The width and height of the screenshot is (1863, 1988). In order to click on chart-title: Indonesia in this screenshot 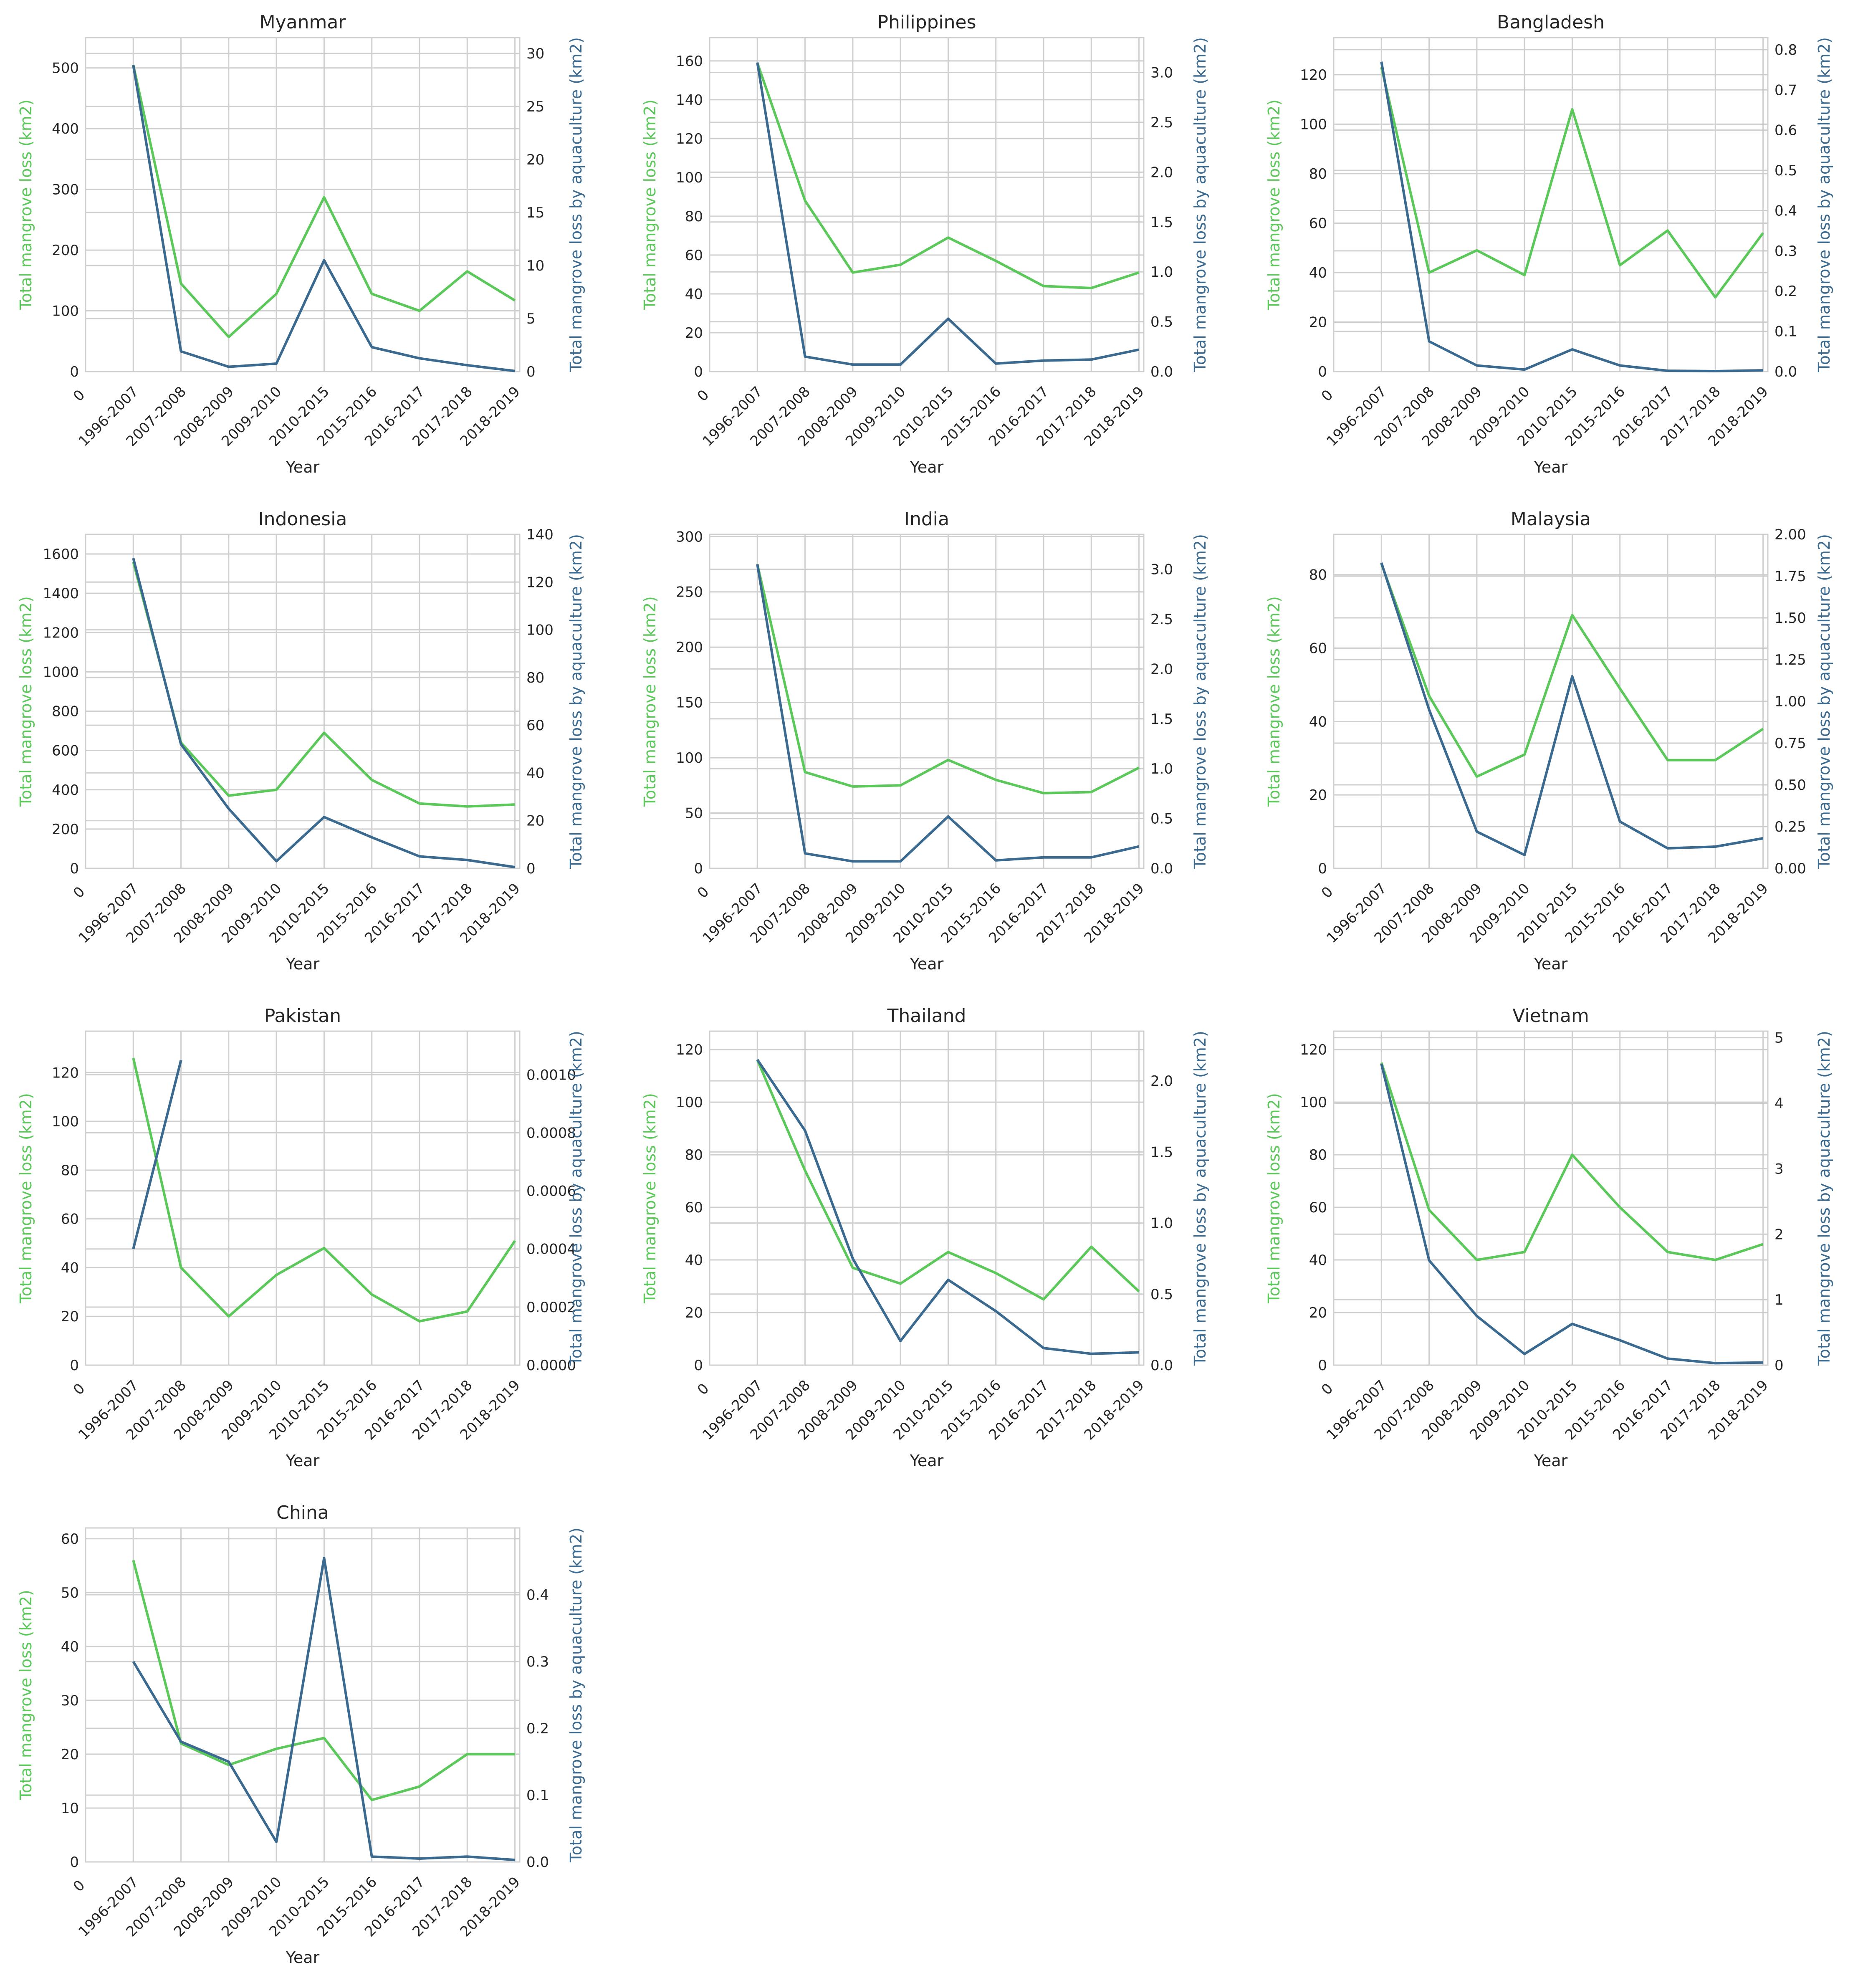, I will do `click(302, 519)`.